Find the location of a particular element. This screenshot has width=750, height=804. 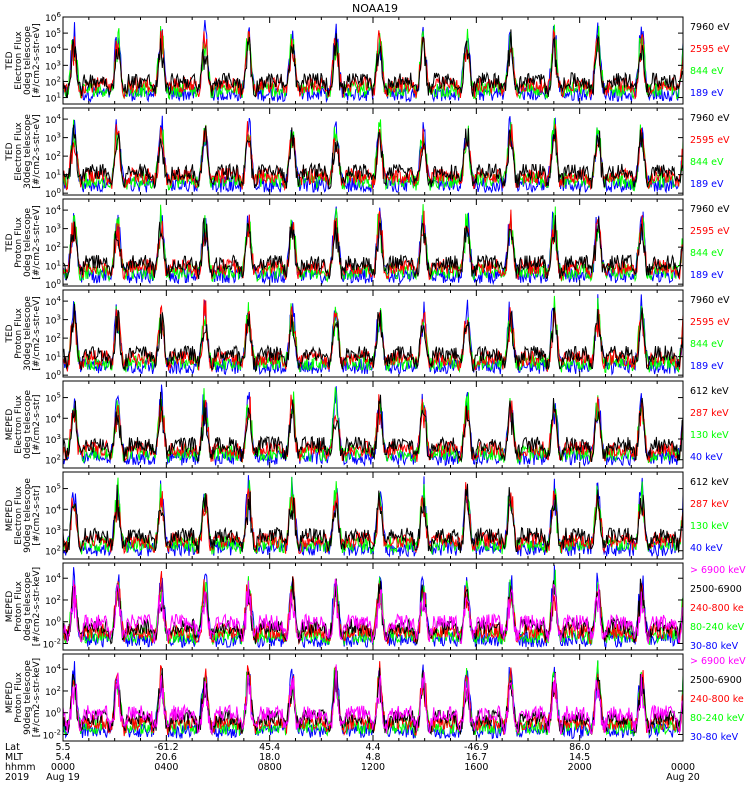

x-tick-label-lat: 5.5 is located at coordinates (62, 747).